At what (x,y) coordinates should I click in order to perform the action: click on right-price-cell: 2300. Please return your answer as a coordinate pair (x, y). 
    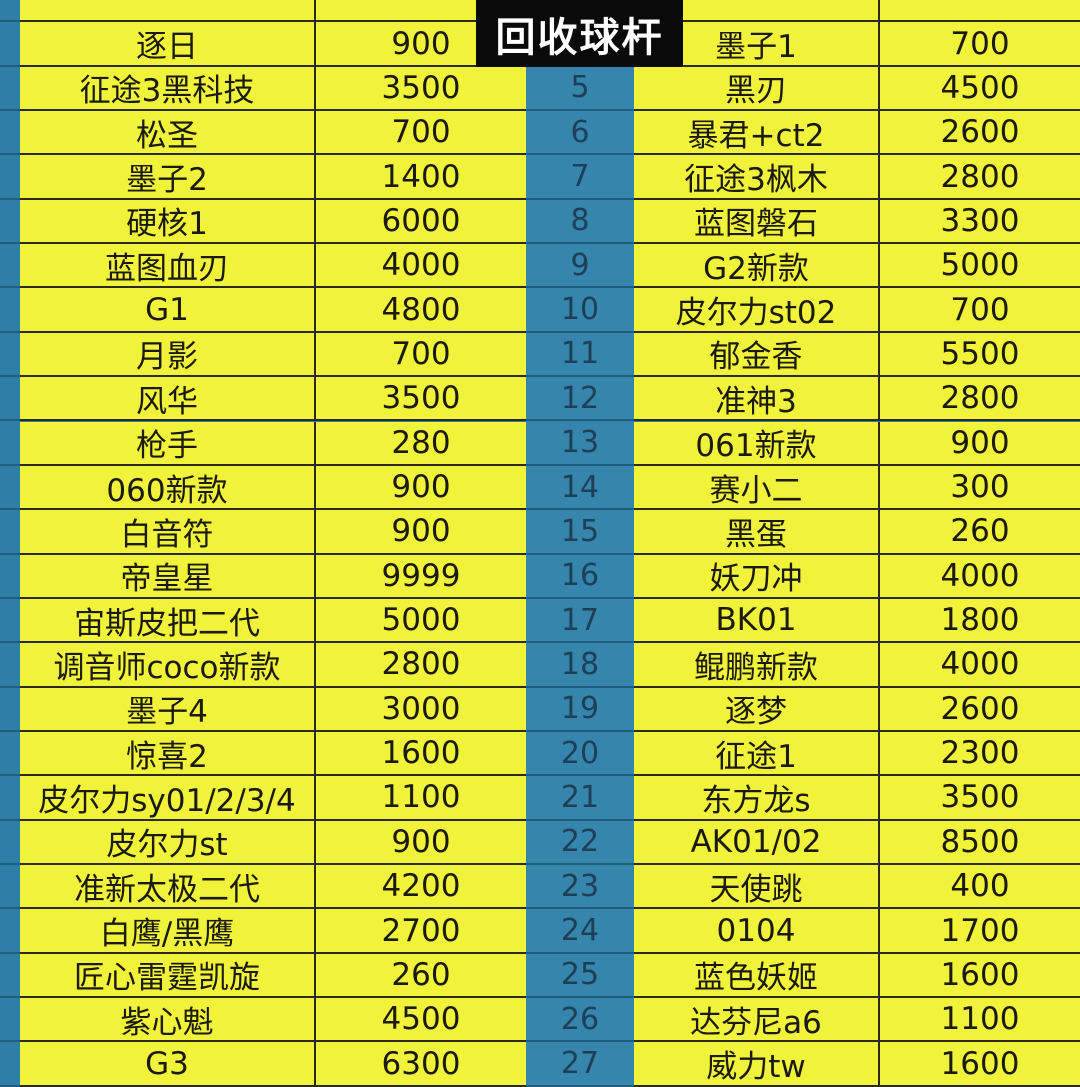
    Looking at the image, I should click on (980, 754).